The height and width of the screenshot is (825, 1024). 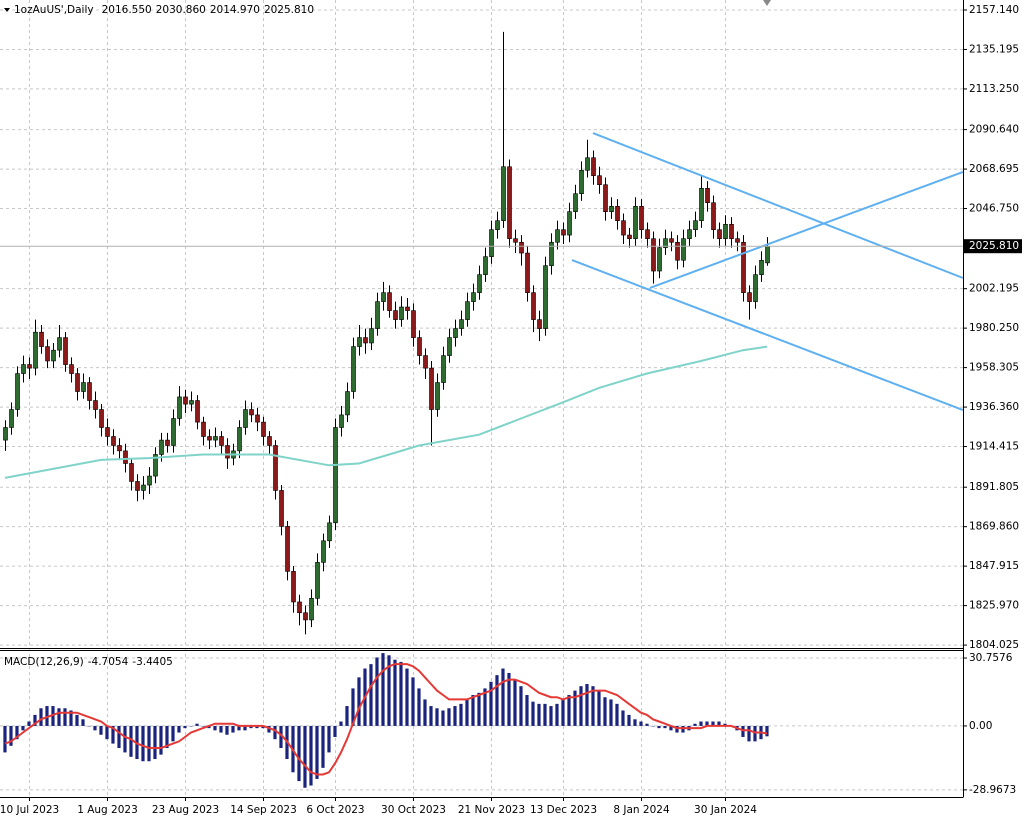 What do you see at coordinates (994, 169) in the screenshot?
I see `y-tick-label: 2068.695` at bounding box center [994, 169].